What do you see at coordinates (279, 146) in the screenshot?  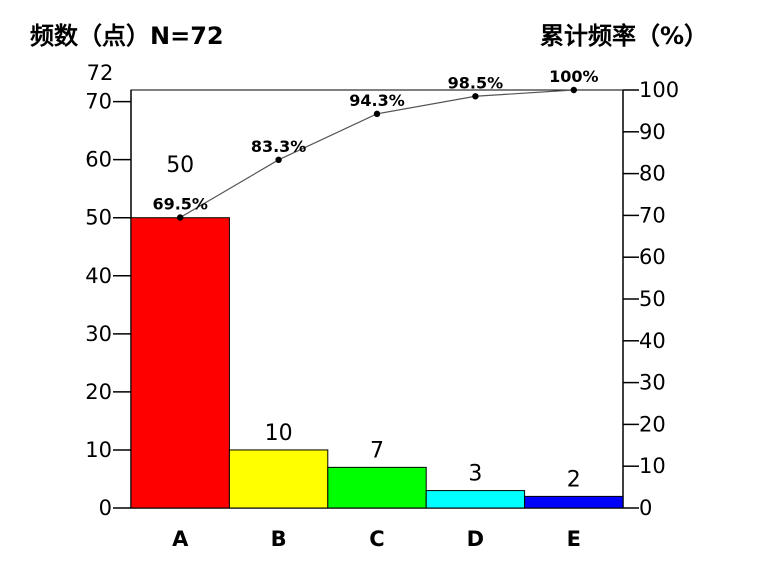 I see `cumulative-label: 83.3%` at bounding box center [279, 146].